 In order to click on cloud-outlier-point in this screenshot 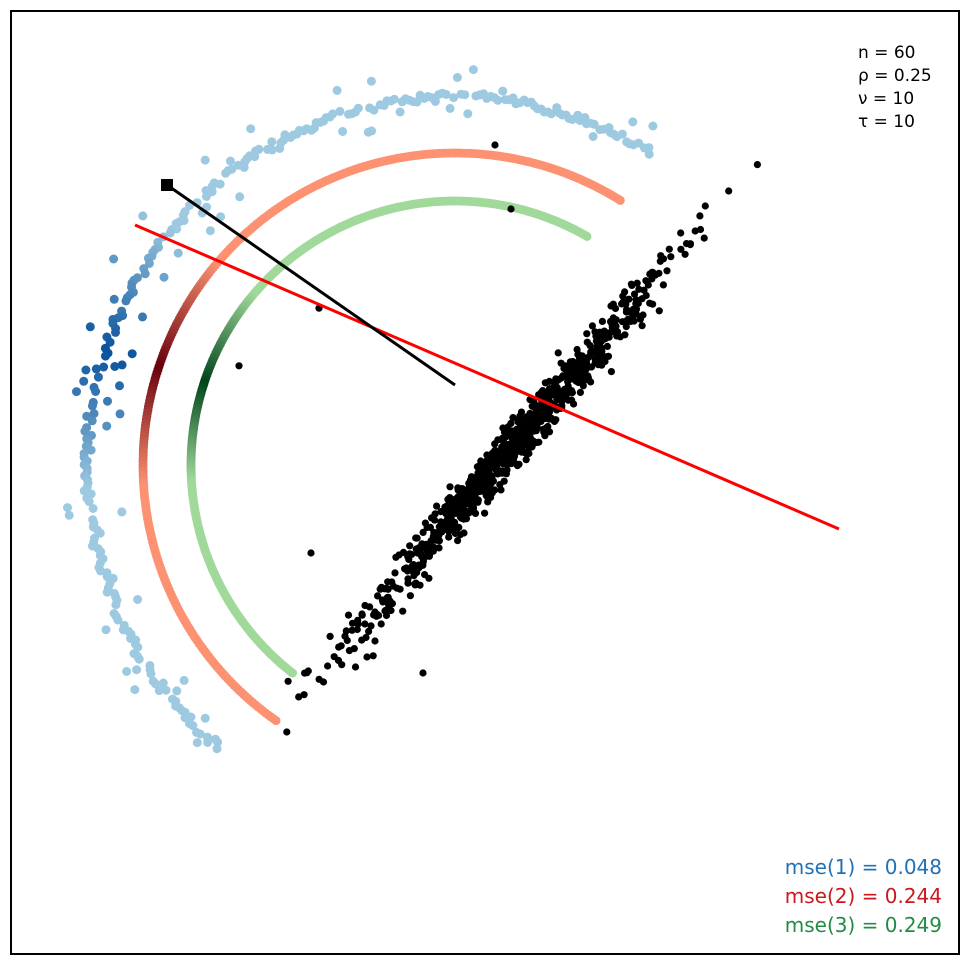, I will do `click(367, 657)`.